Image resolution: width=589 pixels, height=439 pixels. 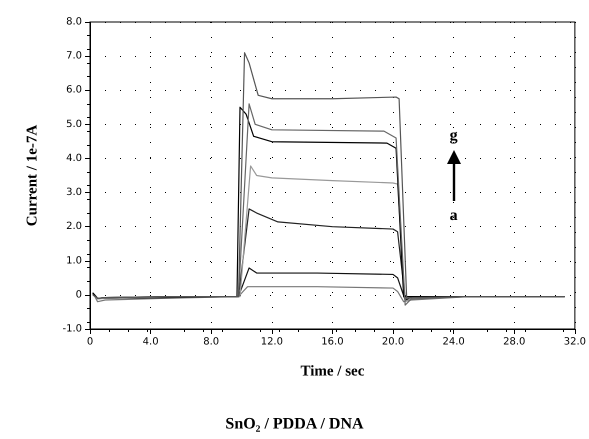 What do you see at coordinates (454, 215) in the screenshot?
I see `annotation: a` at bounding box center [454, 215].